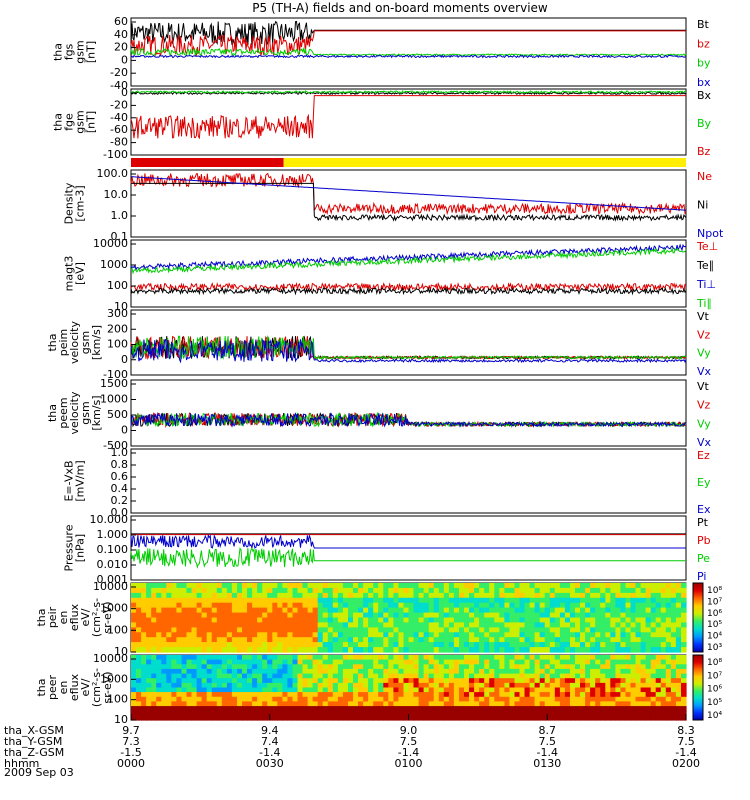  What do you see at coordinates (107, 617) in the screenshot?
I see `ylabel-line: sr-eV)` at bounding box center [107, 617].